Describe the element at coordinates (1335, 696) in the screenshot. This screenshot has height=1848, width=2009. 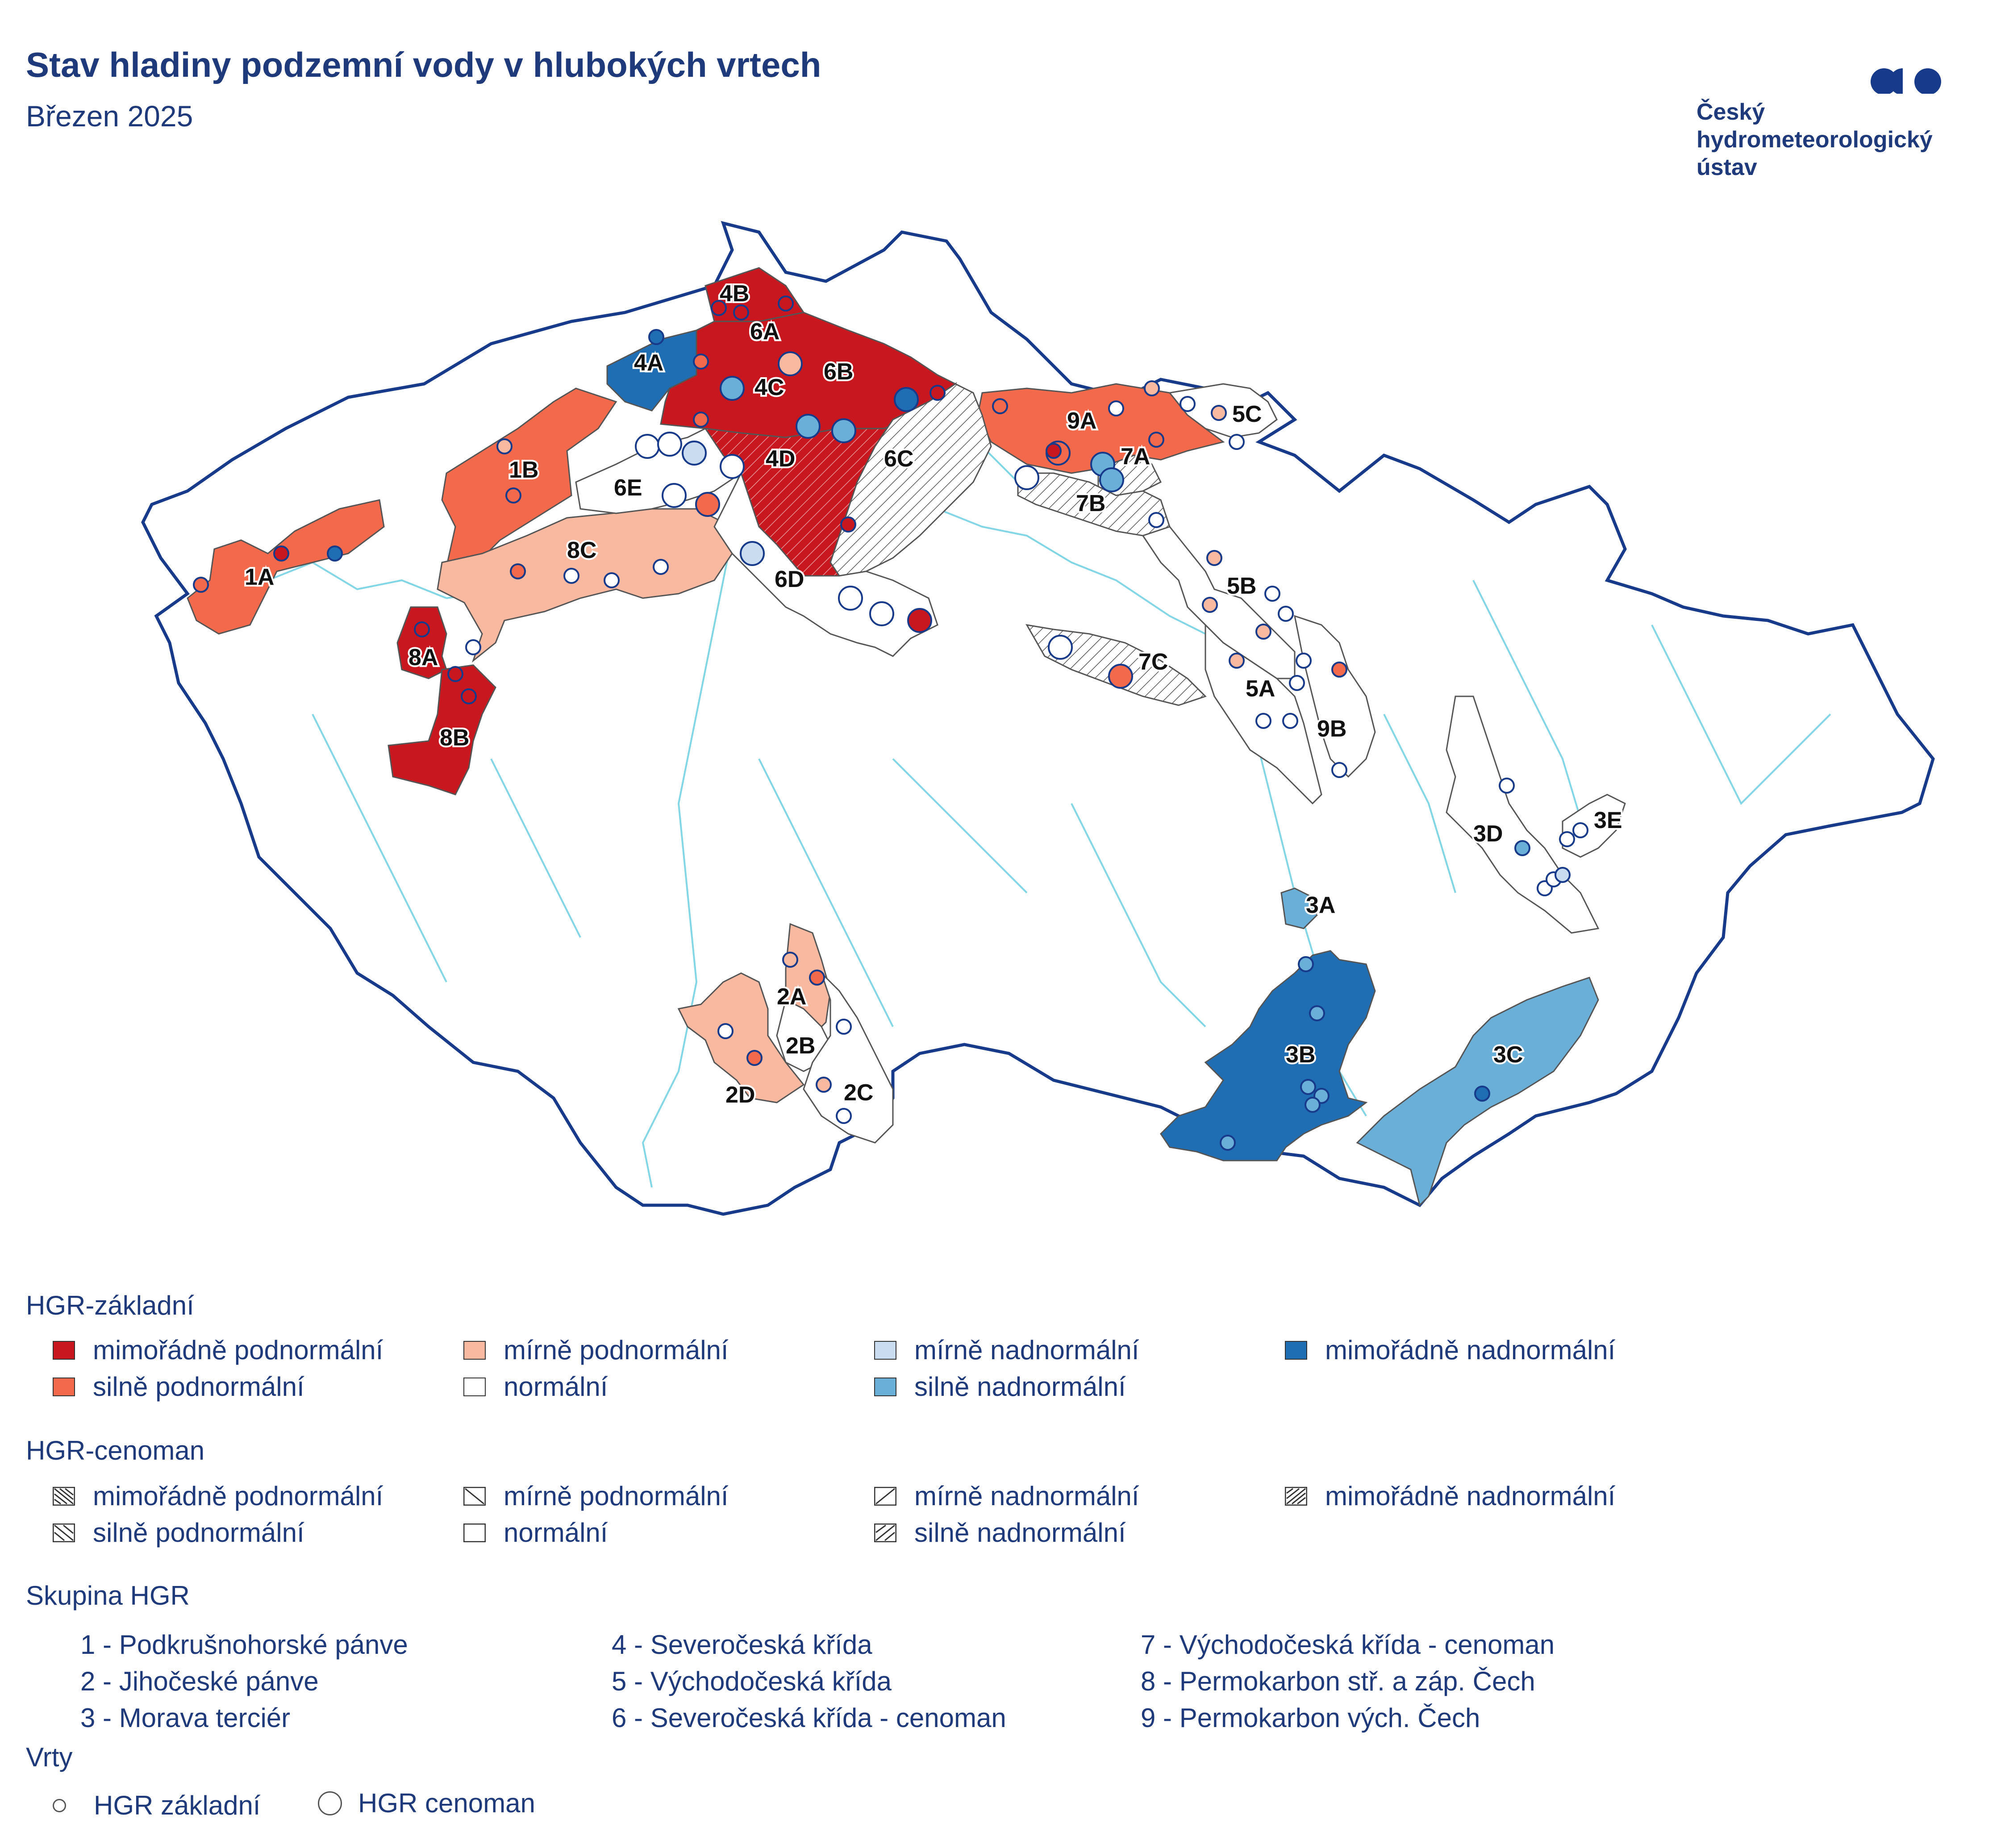
I see `region-9B` at that location.